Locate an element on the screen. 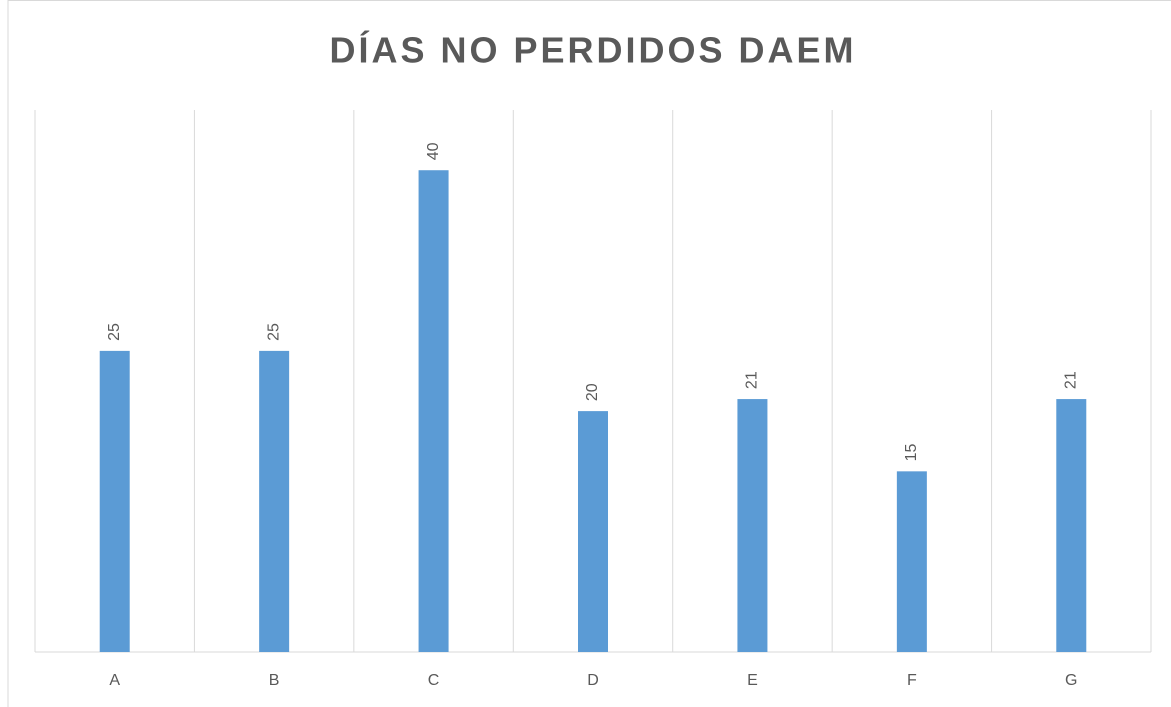 This screenshot has width=1171, height=707. x-tick-label: F is located at coordinates (912, 680).